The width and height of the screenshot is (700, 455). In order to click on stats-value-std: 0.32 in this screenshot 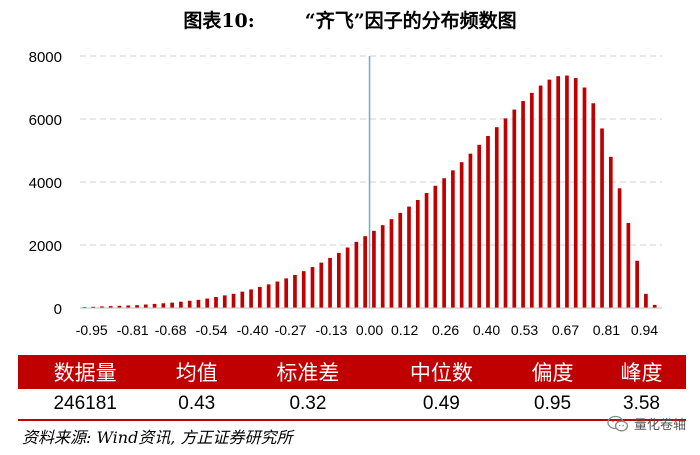, I will do `click(308, 405)`.